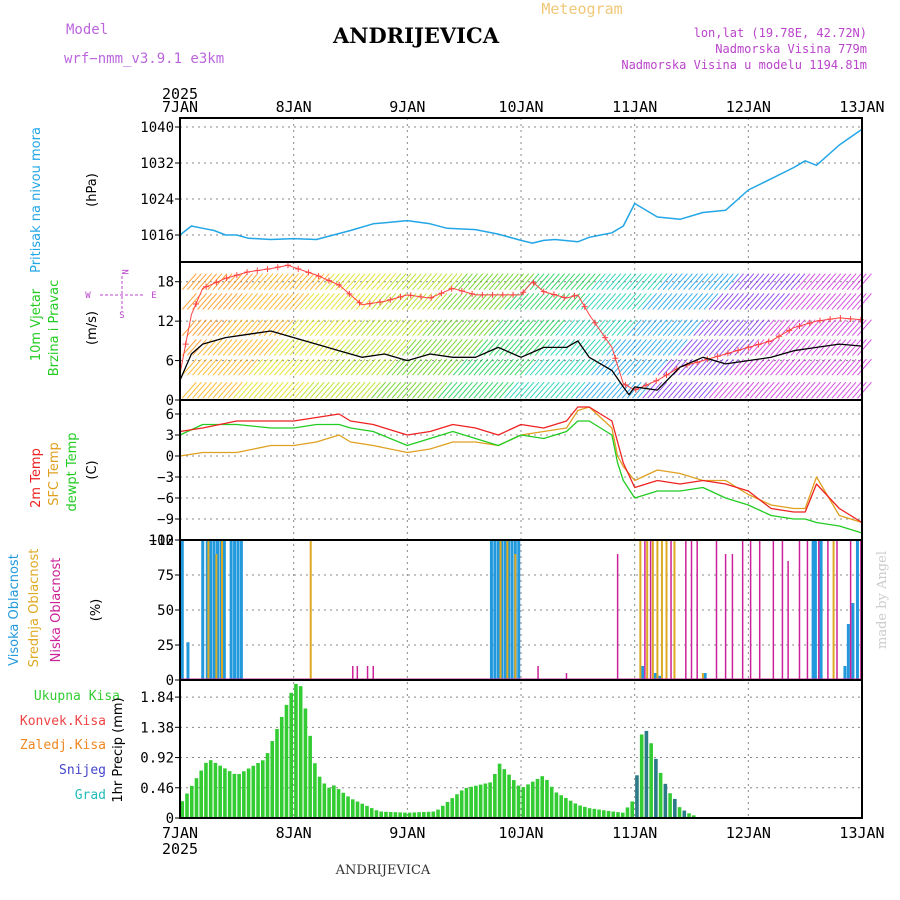 This screenshot has width=900, height=900. Describe the element at coordinates (521, 749) in the screenshot. I see `panel-frame` at that location.